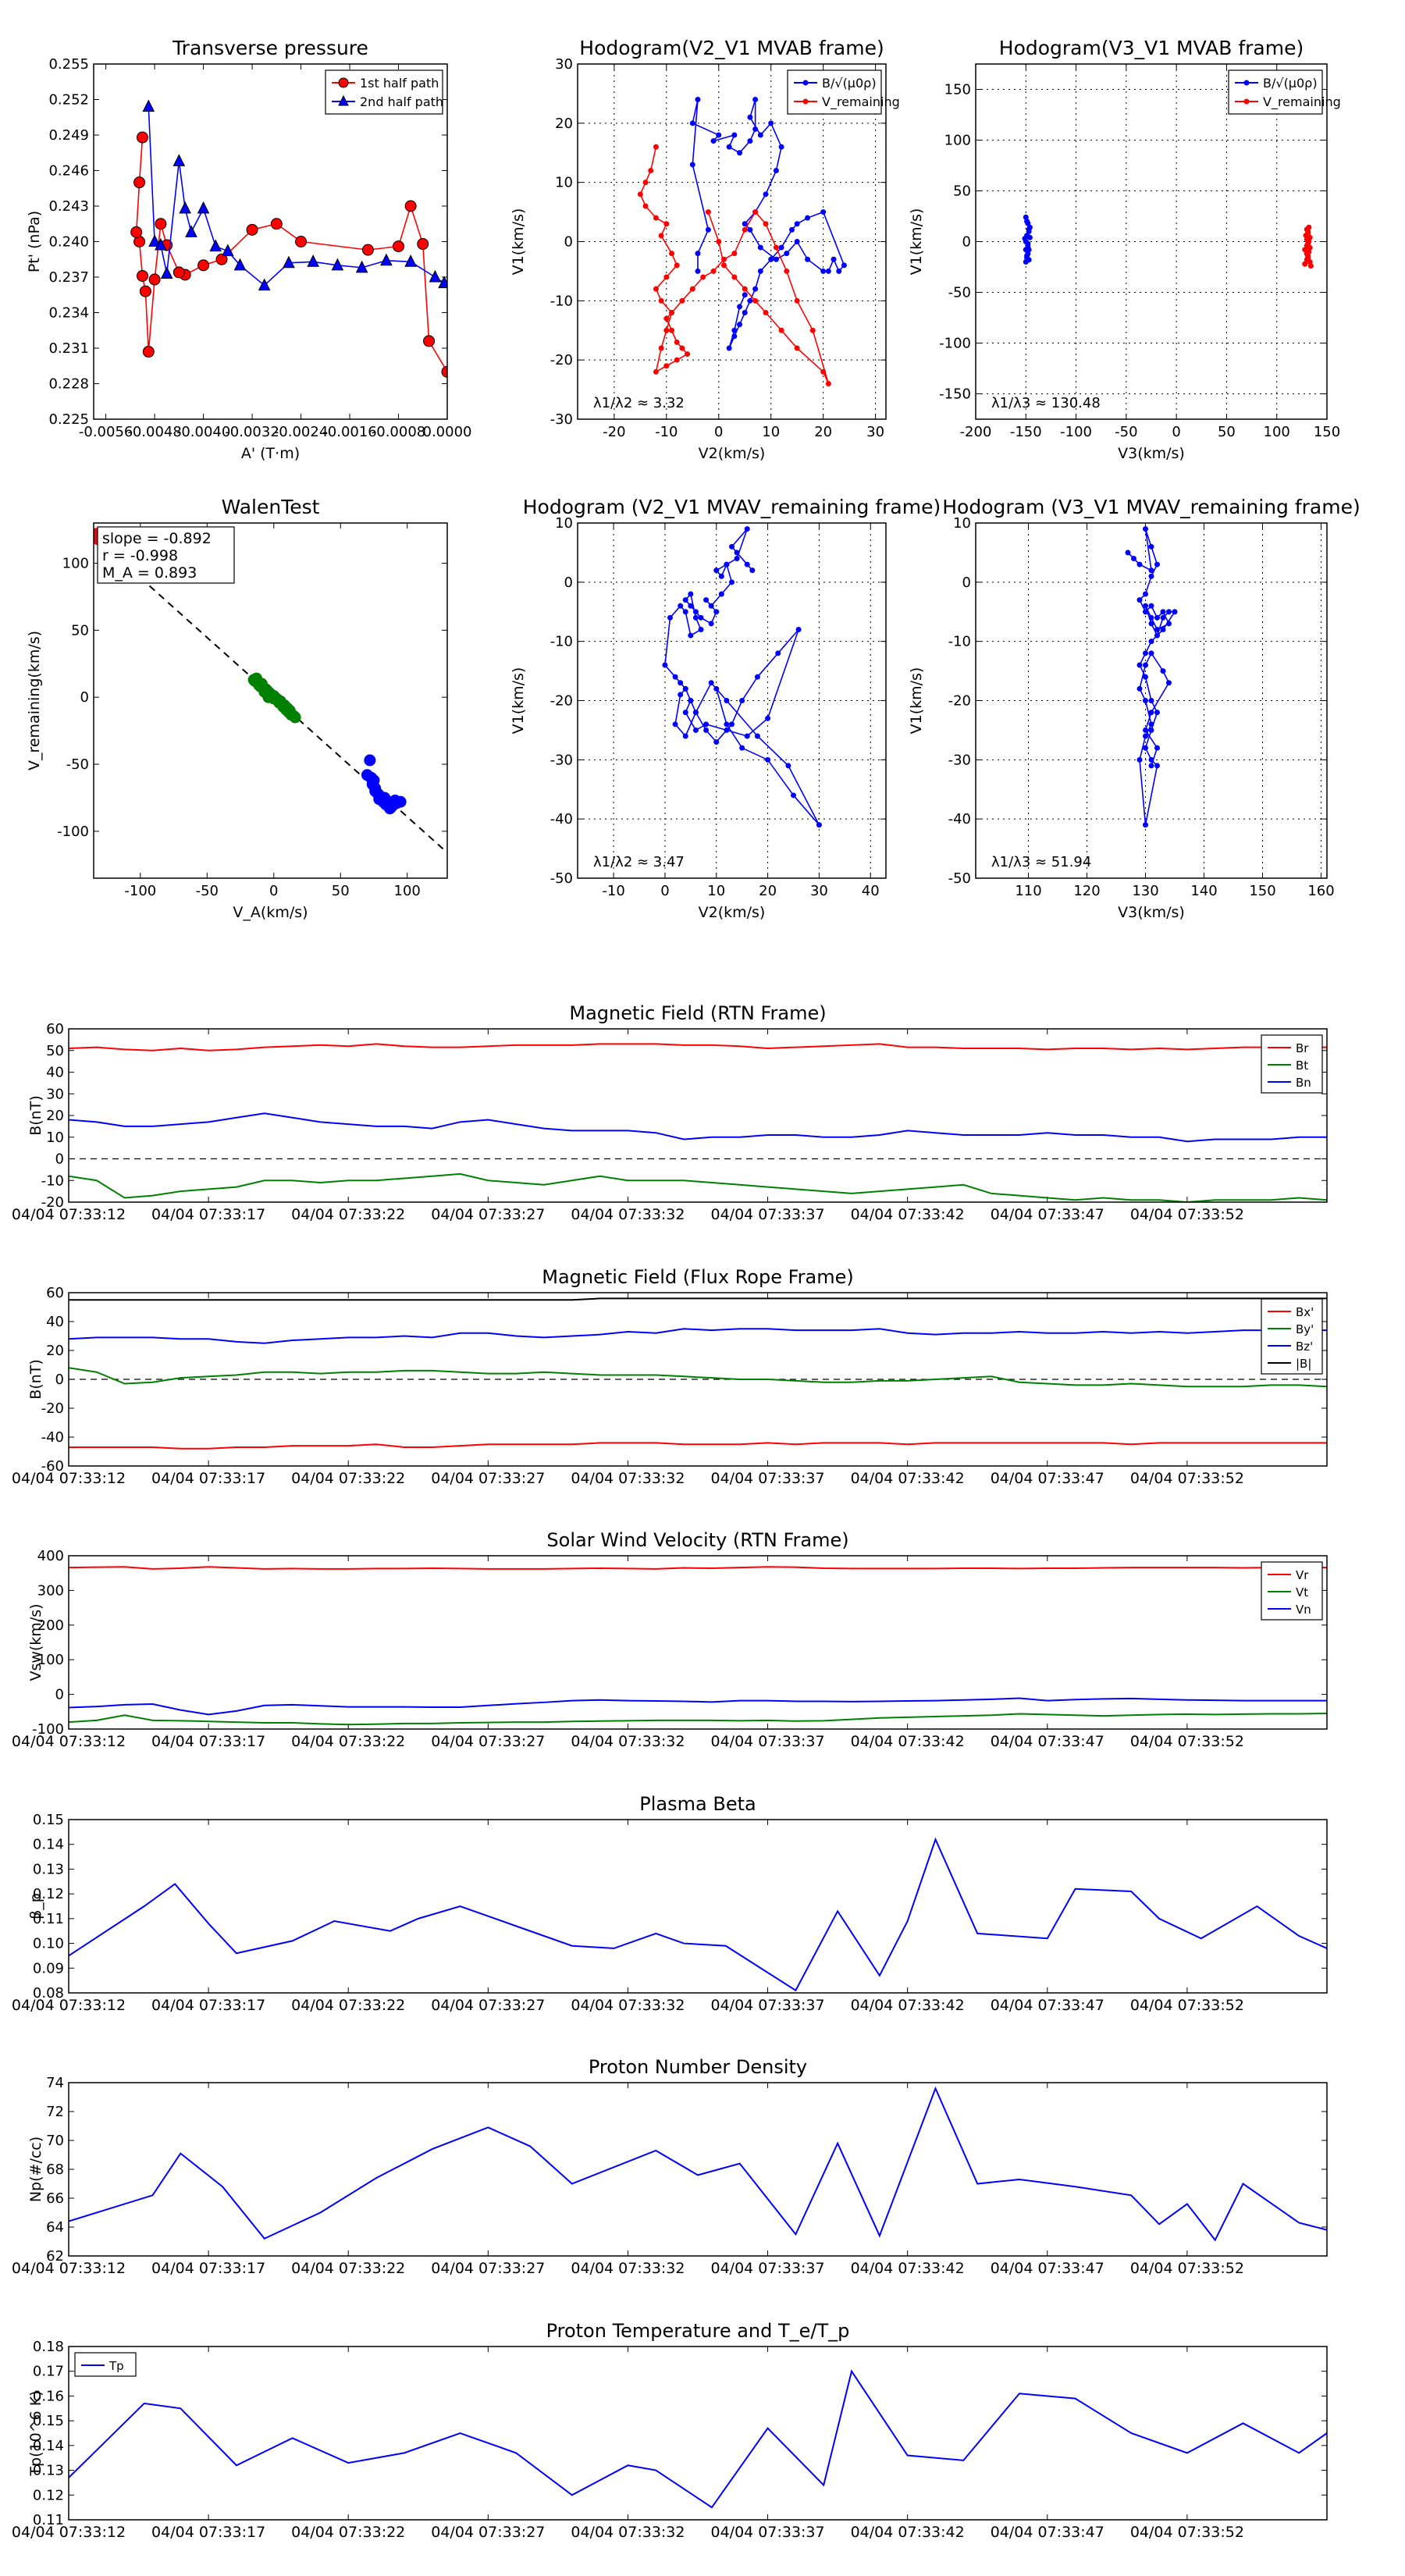 The height and width of the screenshot is (2576, 1405). What do you see at coordinates (1026, 432) in the screenshot?
I see `x-tick-label: -150` at bounding box center [1026, 432].